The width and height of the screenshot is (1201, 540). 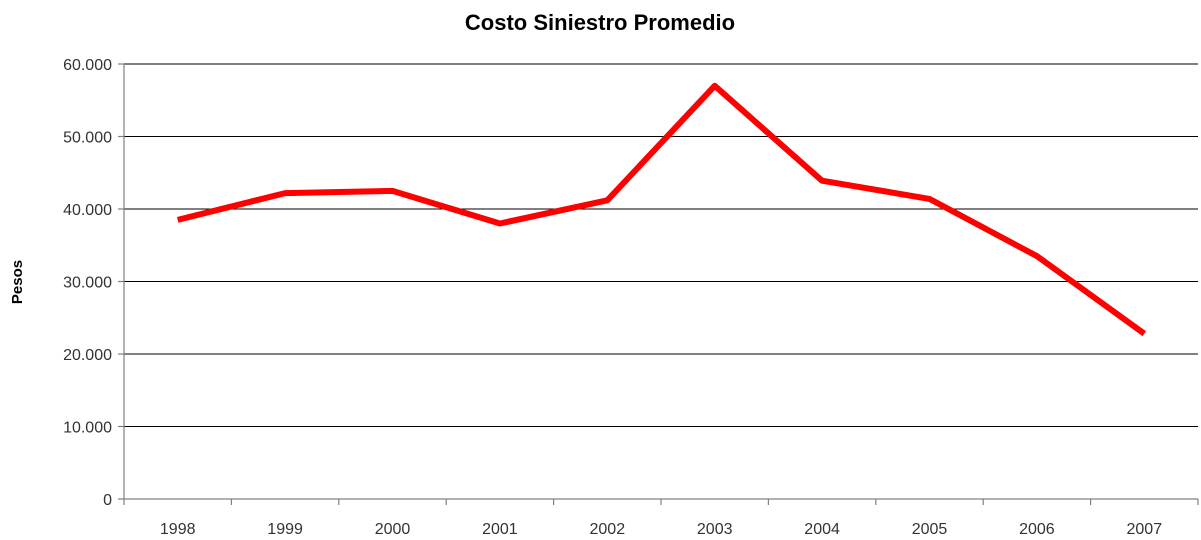 What do you see at coordinates (822, 529) in the screenshot?
I see `x-tick-label-2004: 2004` at bounding box center [822, 529].